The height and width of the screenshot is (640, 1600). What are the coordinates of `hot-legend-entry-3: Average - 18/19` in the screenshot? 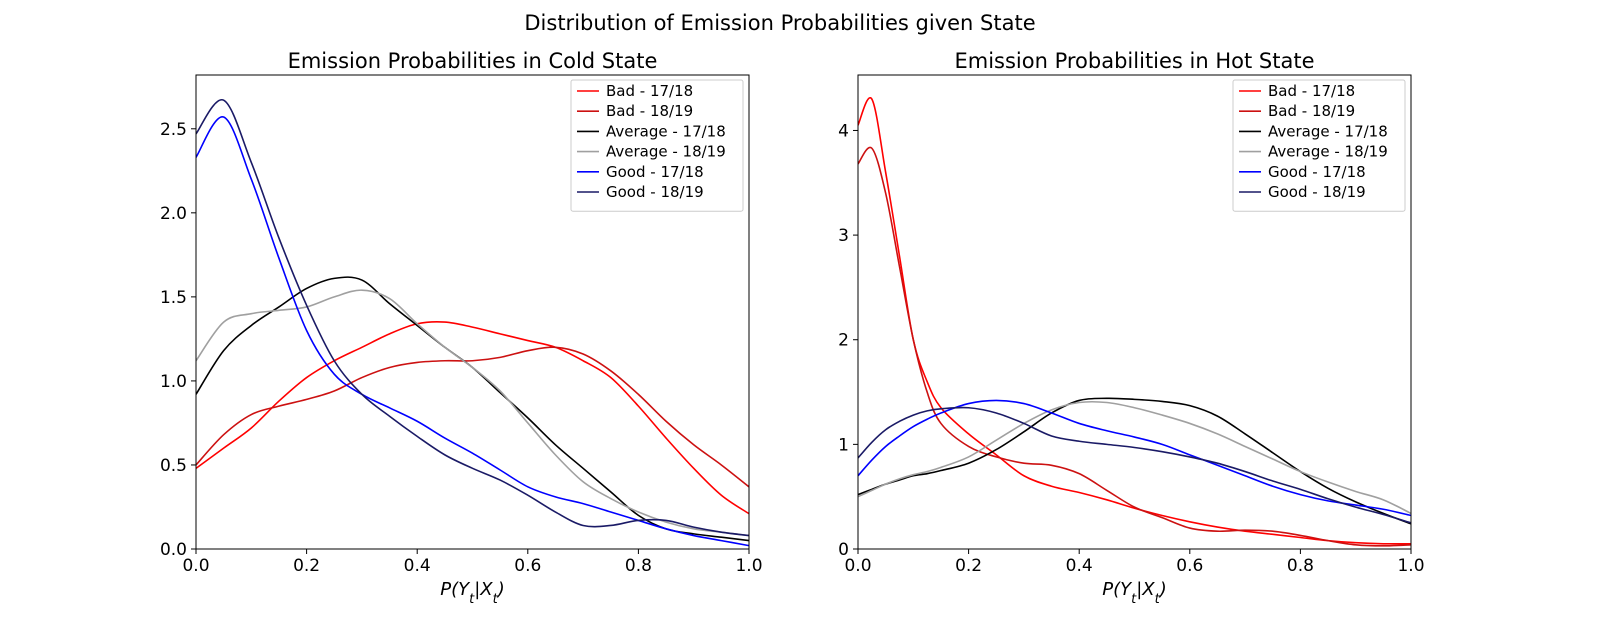 It's located at (1328, 152).